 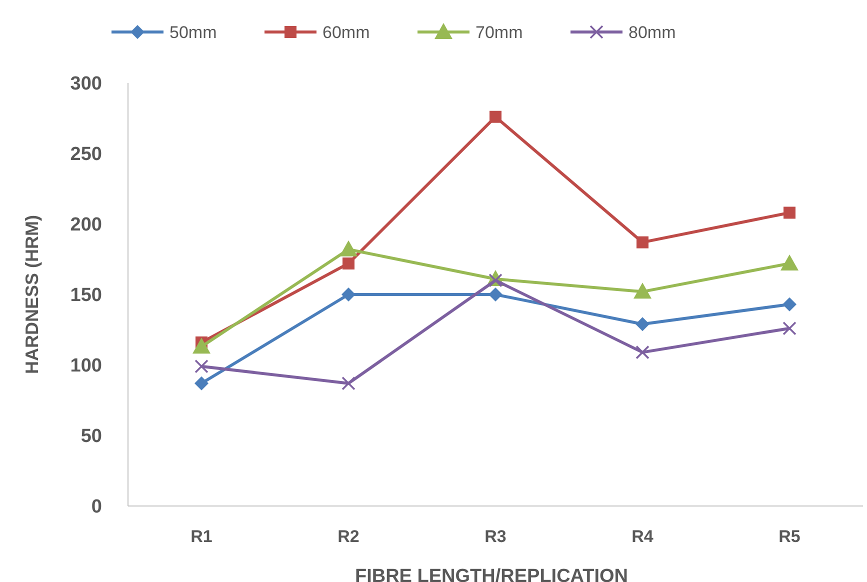 I want to click on legend-label: 60mm, so click(x=346, y=32).